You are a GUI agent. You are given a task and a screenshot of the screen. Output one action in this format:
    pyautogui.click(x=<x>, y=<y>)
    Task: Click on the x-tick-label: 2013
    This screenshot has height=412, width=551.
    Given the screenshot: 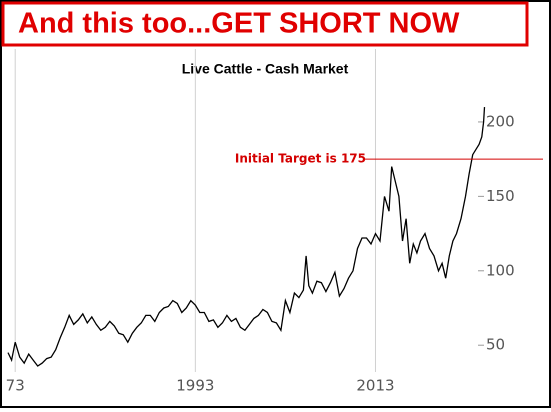 What is the action you would take?
    pyautogui.click(x=375, y=386)
    